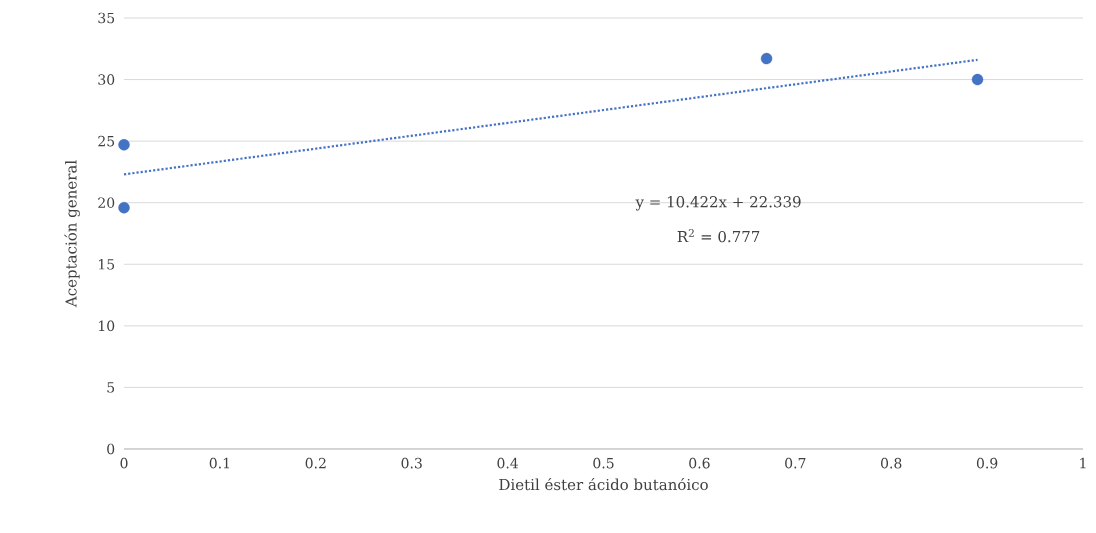  I want to click on x-tick-label: 0.1, so click(219, 463).